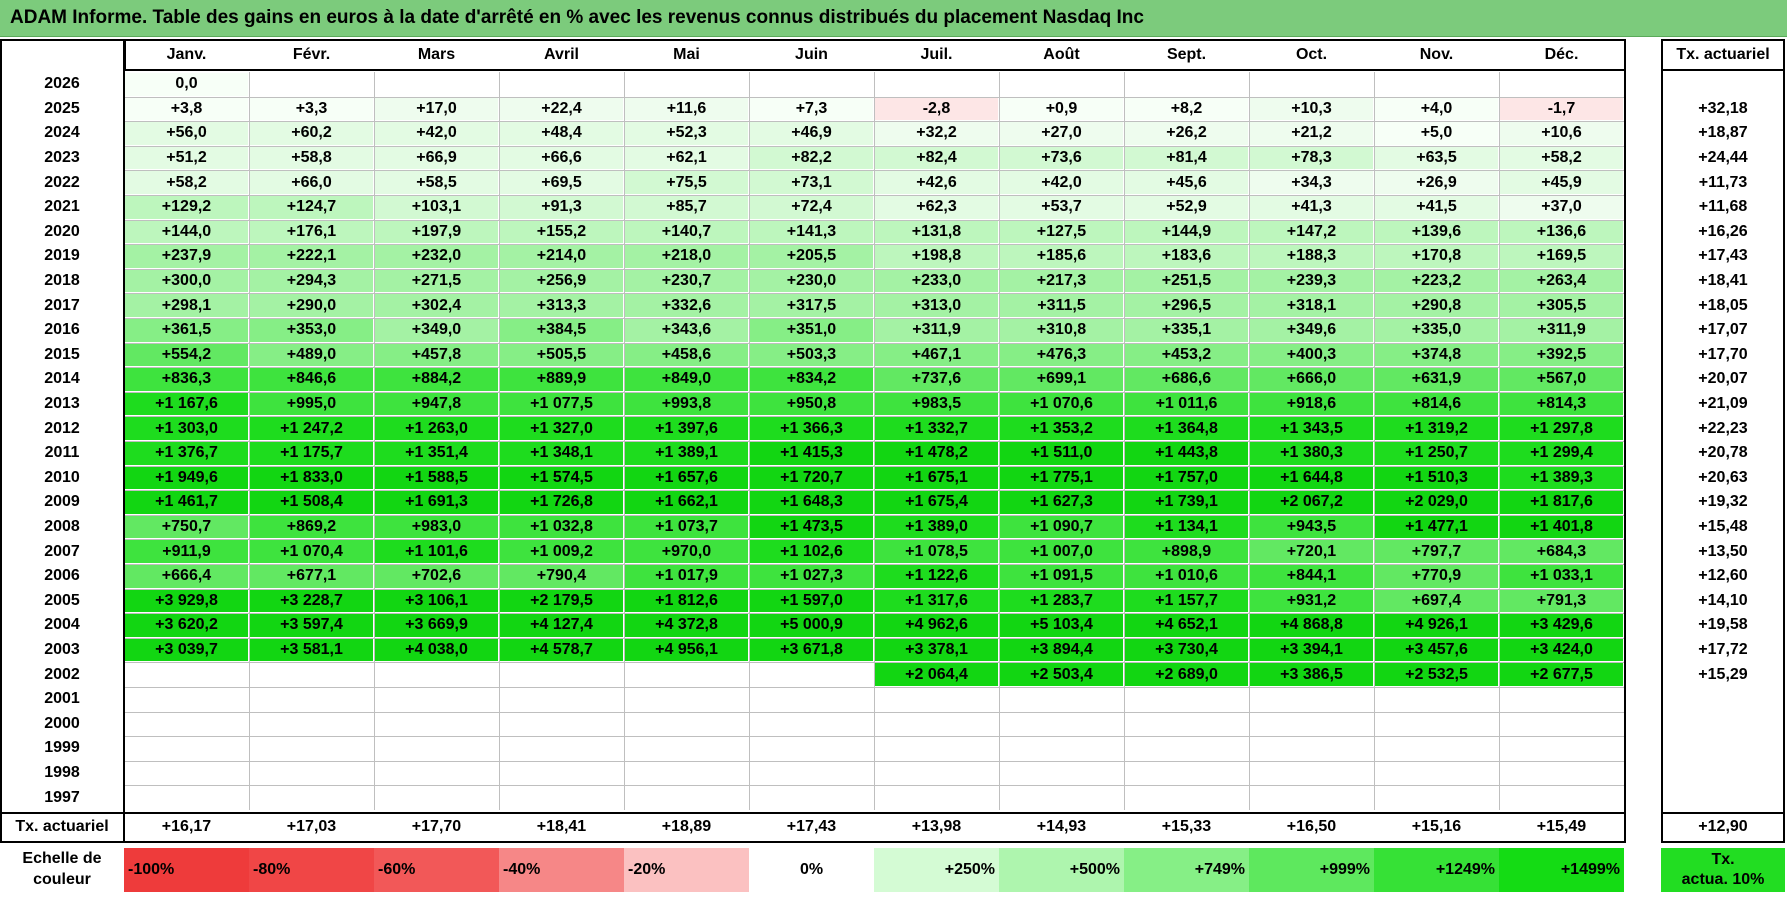 The height and width of the screenshot is (912, 1787). What do you see at coordinates (186, 502) in the screenshot?
I see `table-cell: +1 461,7` at bounding box center [186, 502].